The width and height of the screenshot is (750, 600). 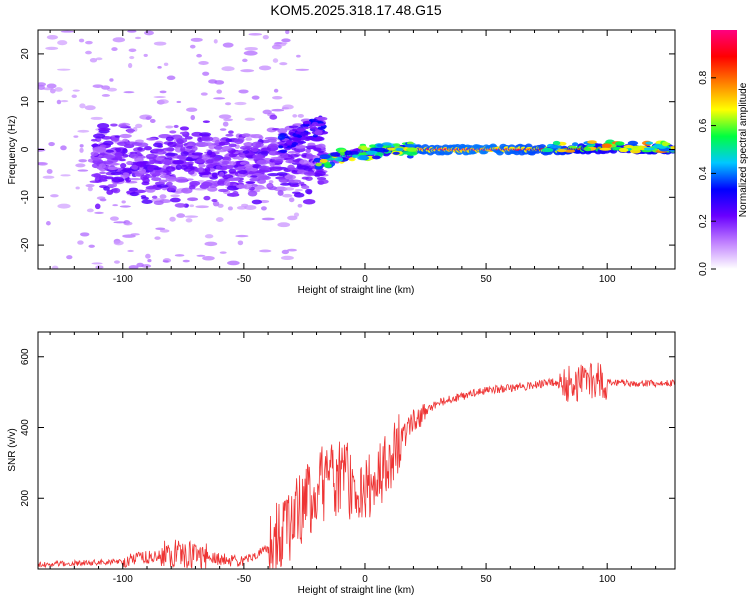 What do you see at coordinates (25, 356) in the screenshot?
I see `snr-ytick-label: 600` at bounding box center [25, 356].